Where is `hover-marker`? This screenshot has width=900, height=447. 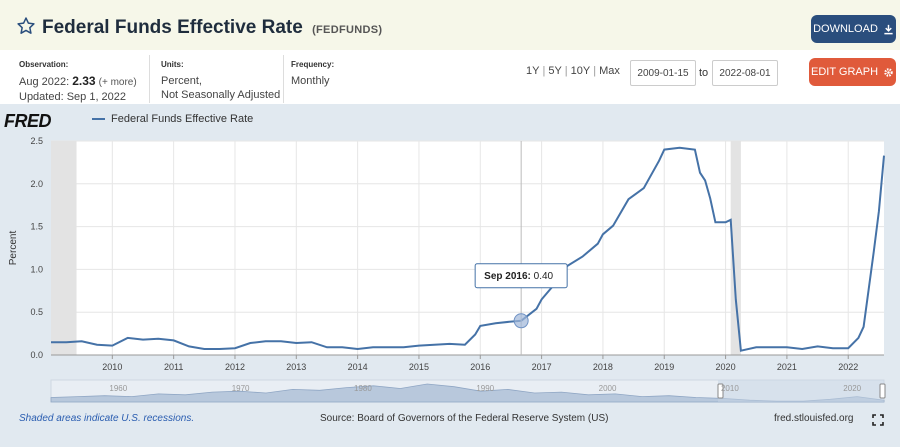 hover-marker is located at coordinates (521, 321).